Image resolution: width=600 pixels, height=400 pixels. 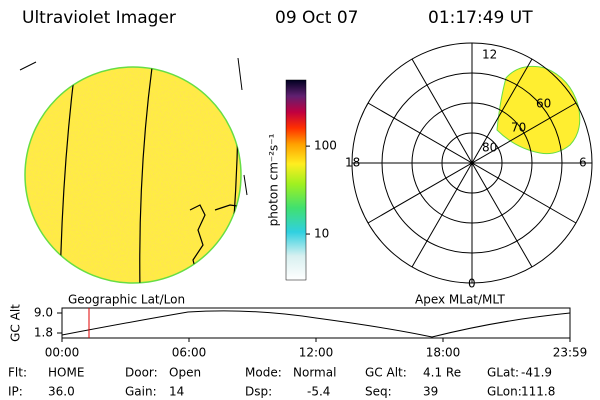 What do you see at coordinates (442, 373) in the screenshot?
I see `status-value: 4.1 Re` at bounding box center [442, 373].